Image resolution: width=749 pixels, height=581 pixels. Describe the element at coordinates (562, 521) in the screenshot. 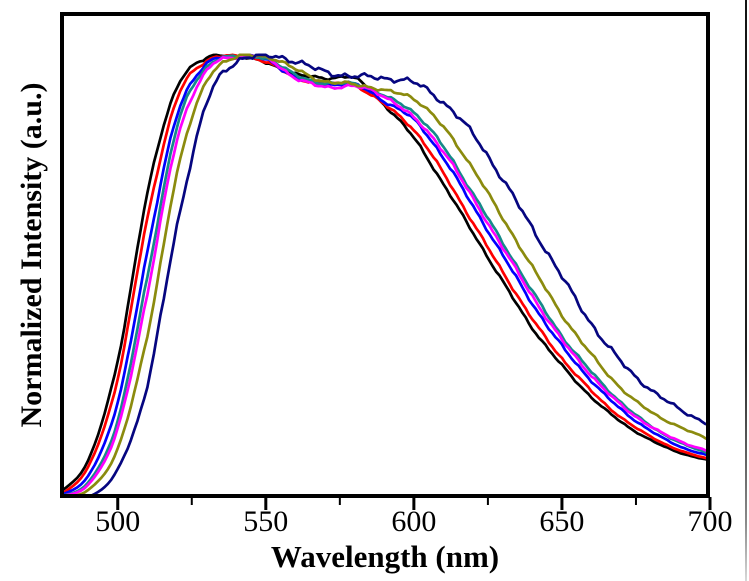

I see `x-tick-label: 650` at that location.